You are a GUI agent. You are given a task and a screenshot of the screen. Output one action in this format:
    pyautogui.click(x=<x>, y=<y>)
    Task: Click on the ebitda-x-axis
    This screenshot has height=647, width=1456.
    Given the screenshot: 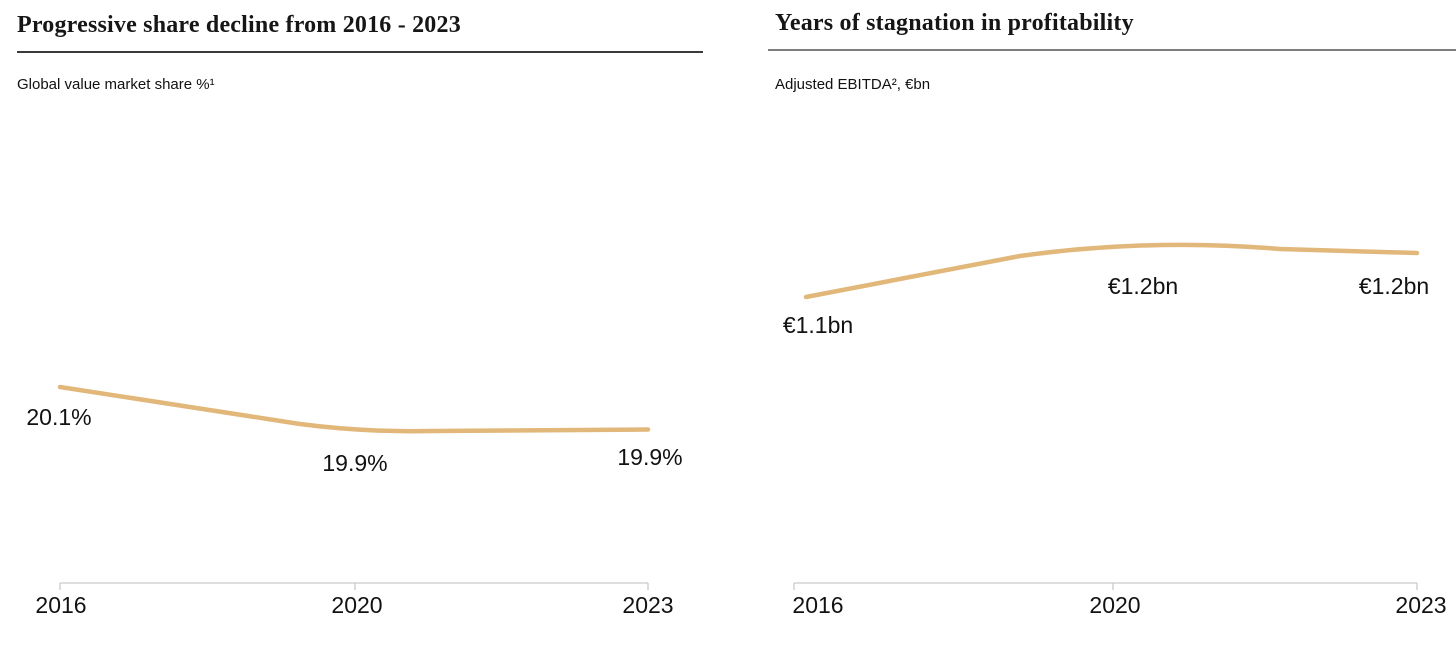 What is the action you would take?
    pyautogui.click(x=1105, y=586)
    